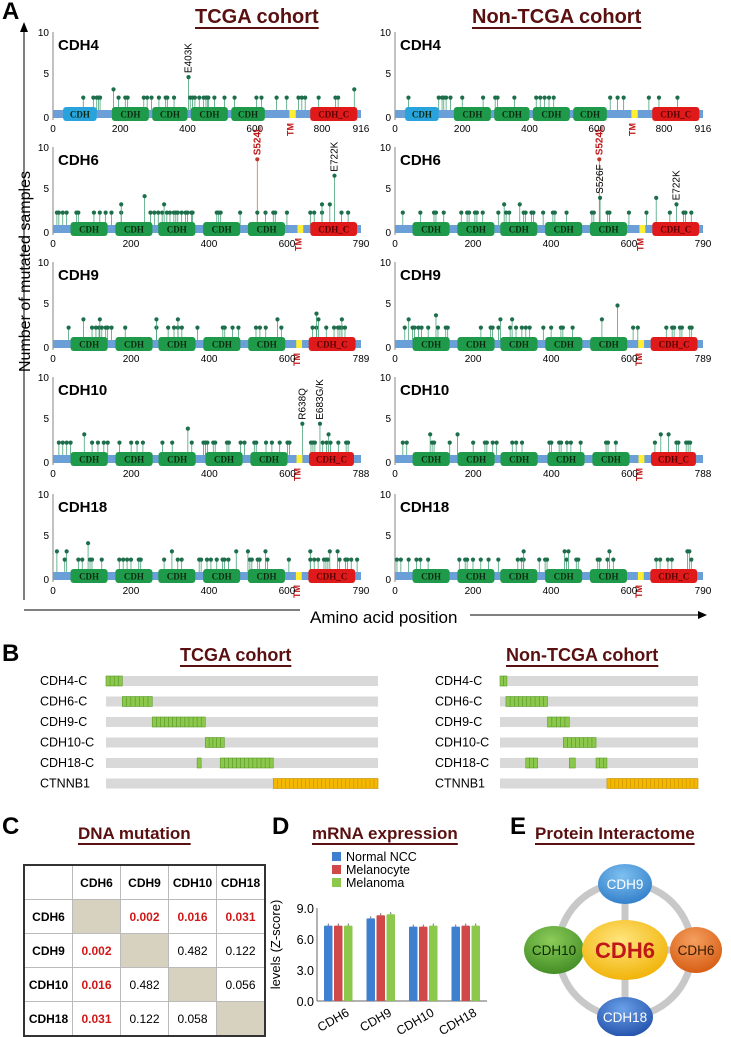 Image resolution: width=731 pixels, height=1037 pixels. Describe the element at coordinates (11, 12) in the screenshot. I see `panel-a-letter: A` at that location.